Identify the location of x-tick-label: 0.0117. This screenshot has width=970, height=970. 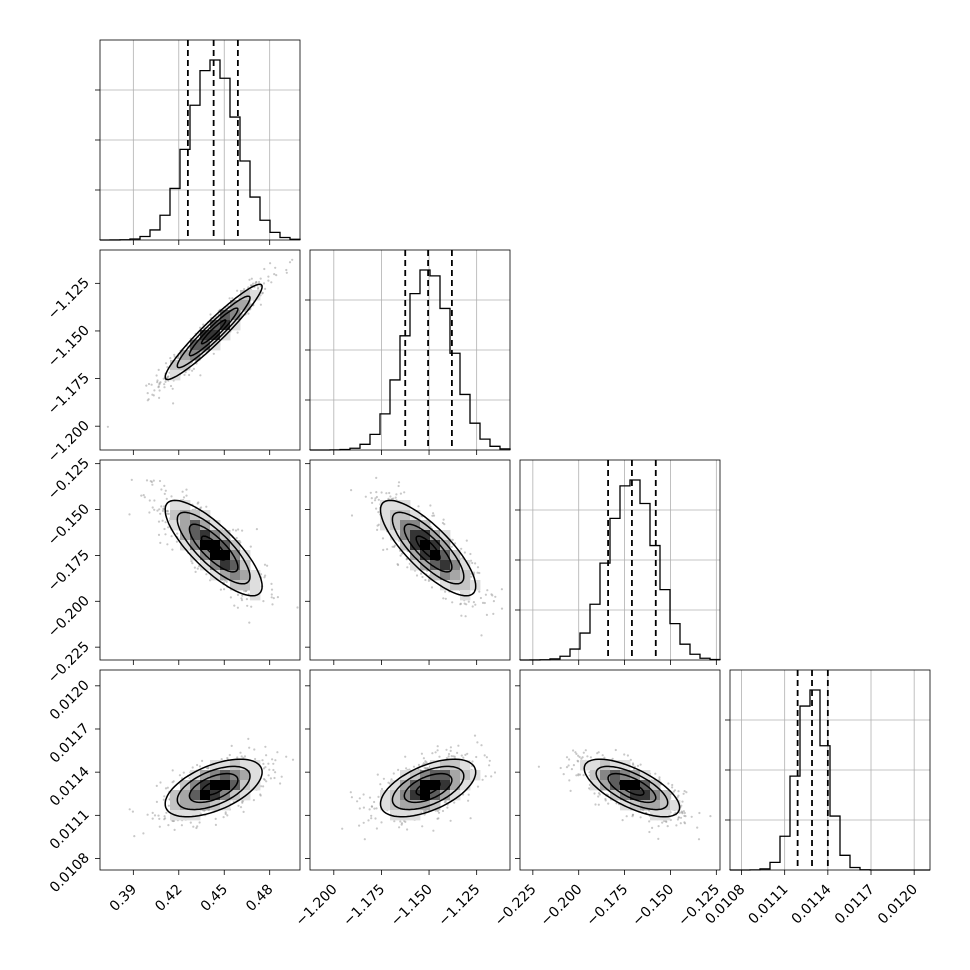
(855, 905).